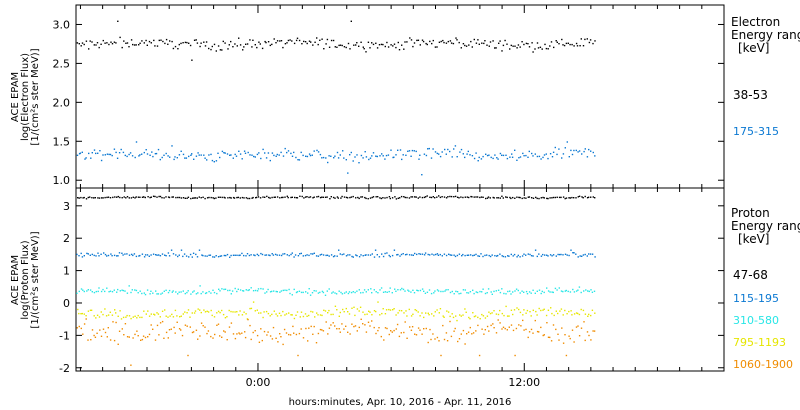  Describe the element at coordinates (66, 271) in the screenshot. I see `proton-ytick-label-3: 1` at that location.